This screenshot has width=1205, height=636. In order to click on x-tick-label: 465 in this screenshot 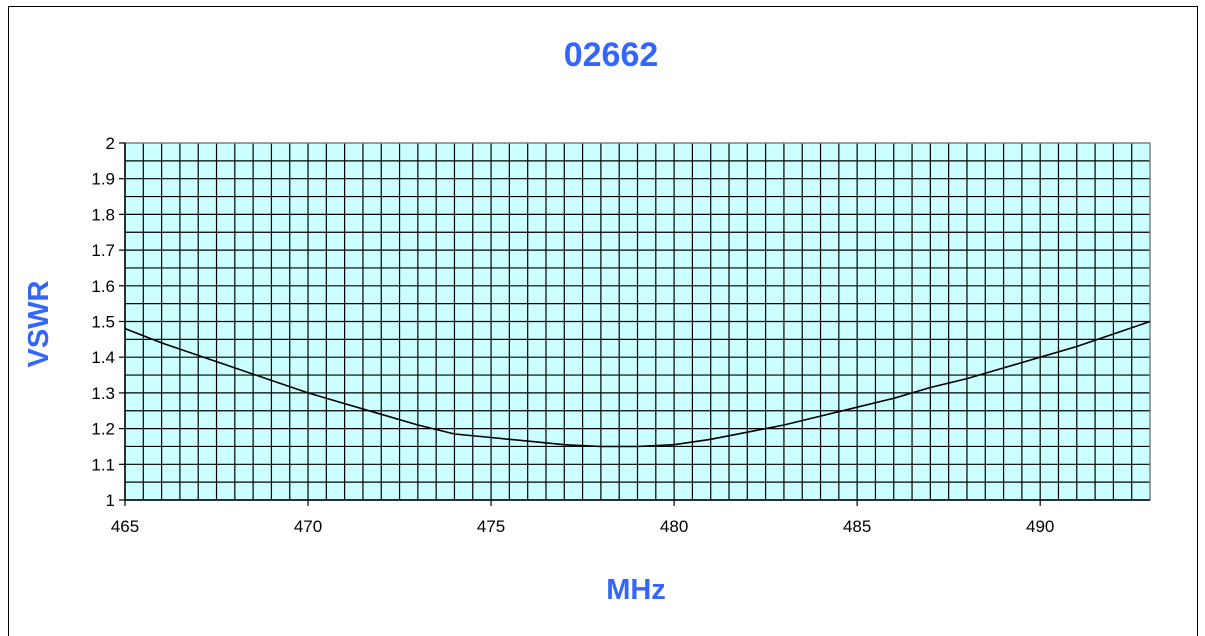, I will do `click(125, 526)`.